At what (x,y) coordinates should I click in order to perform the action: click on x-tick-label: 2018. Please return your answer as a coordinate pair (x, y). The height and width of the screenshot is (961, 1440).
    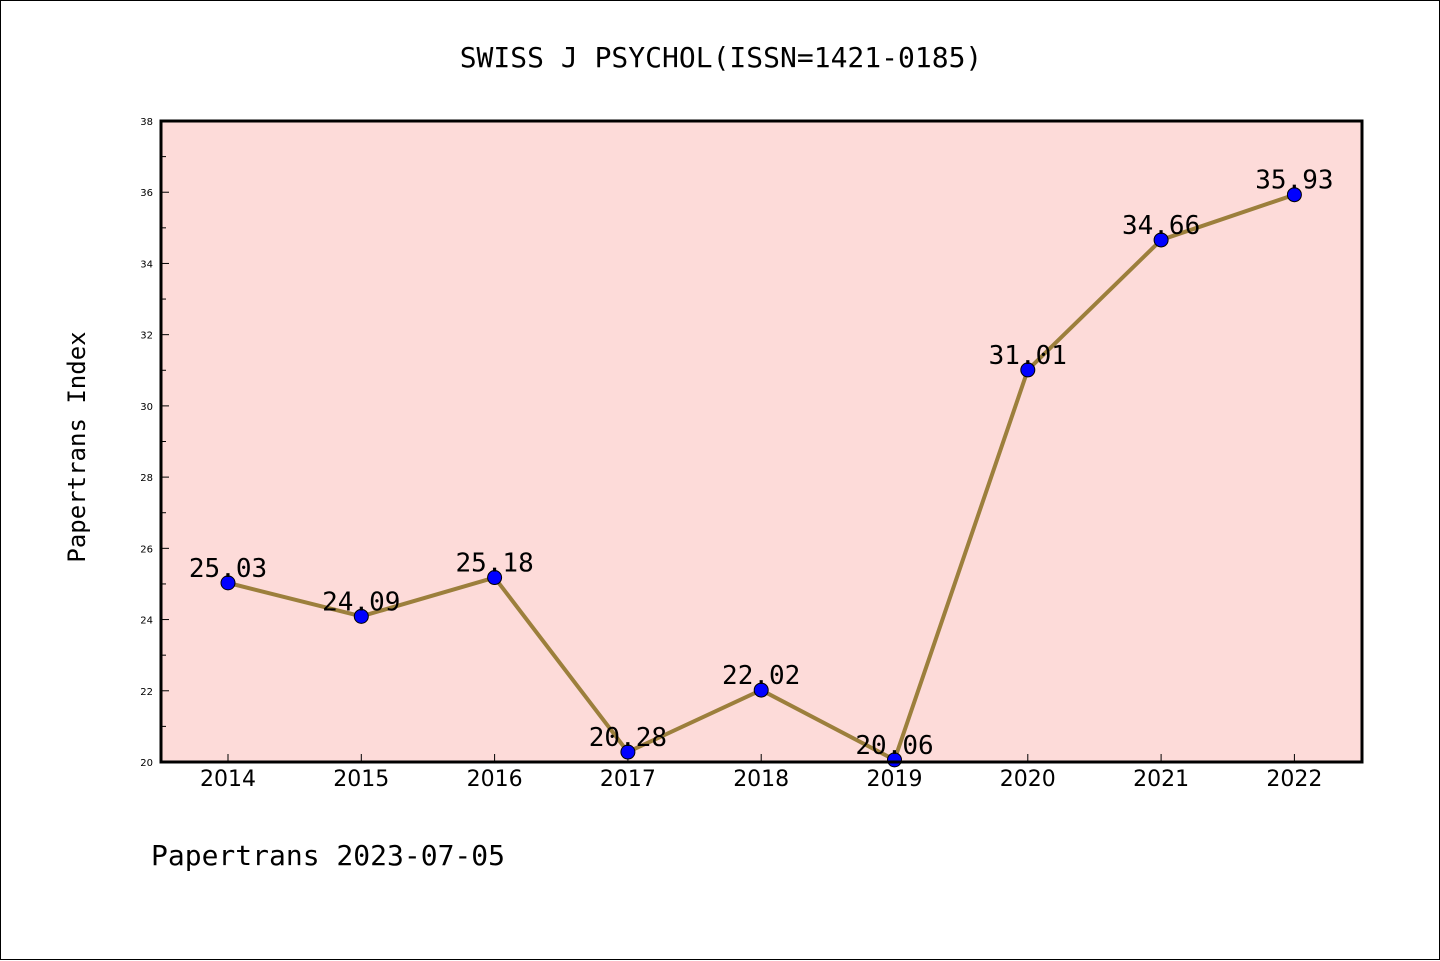
    Looking at the image, I should click on (761, 779).